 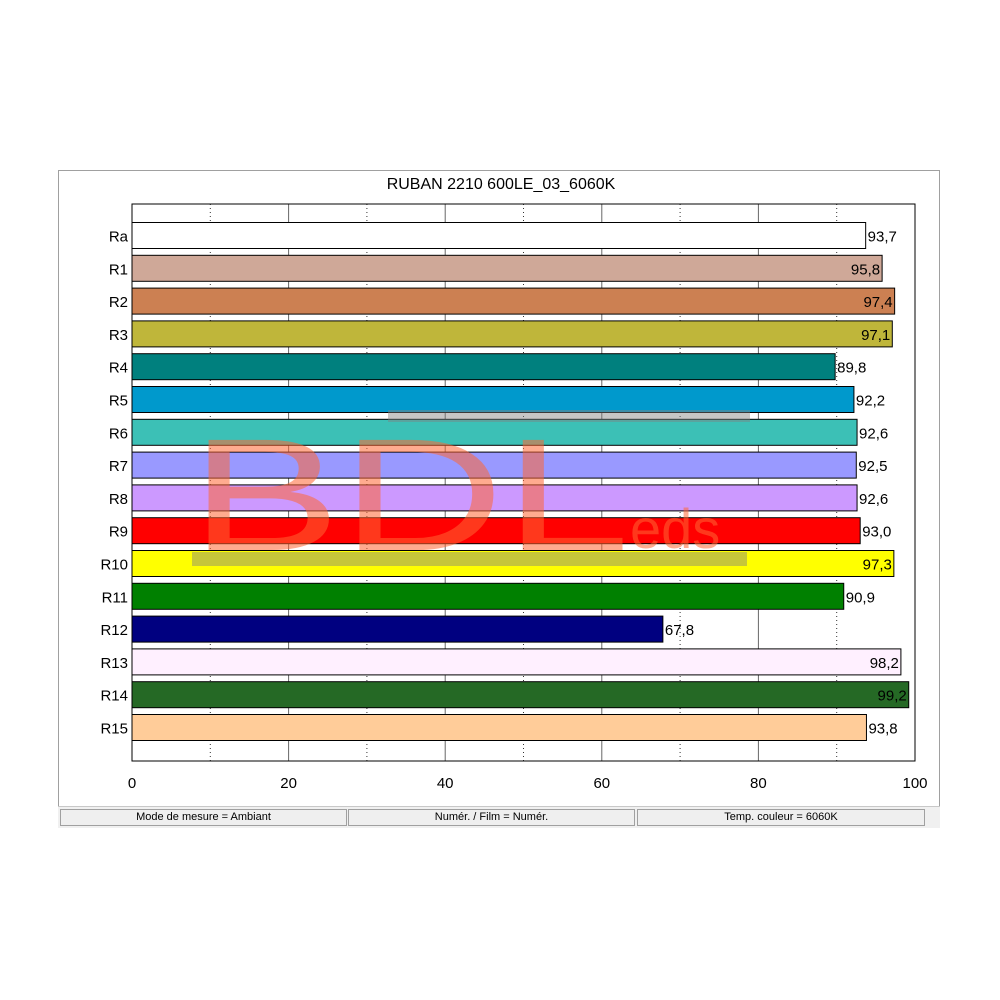 I want to click on category-label-r1: R1, so click(x=118, y=269).